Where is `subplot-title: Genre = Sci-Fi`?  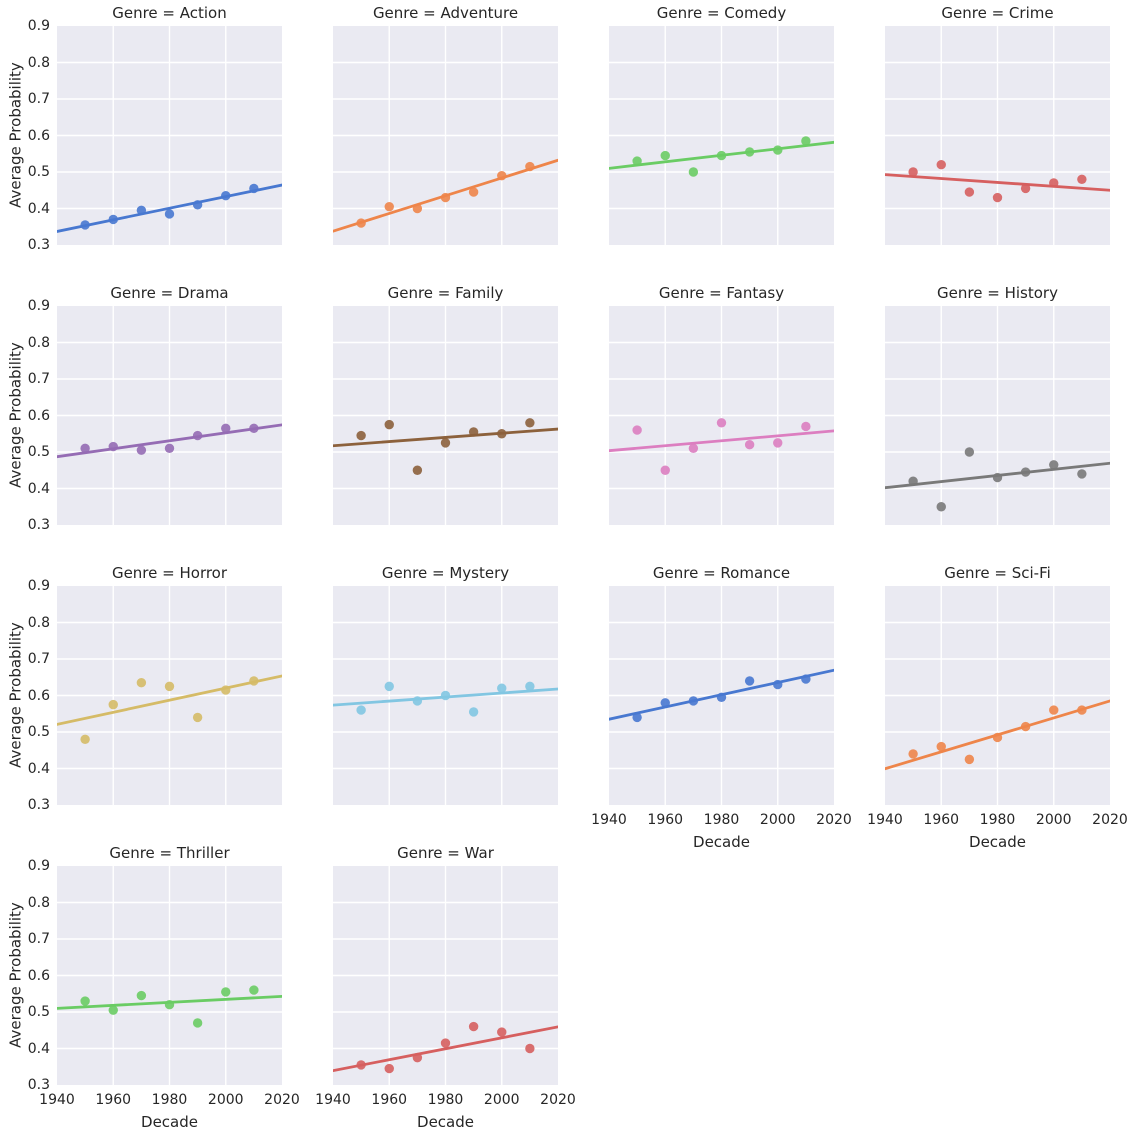
subplot-title: Genre = Sci-Fi is located at coordinates (997, 573).